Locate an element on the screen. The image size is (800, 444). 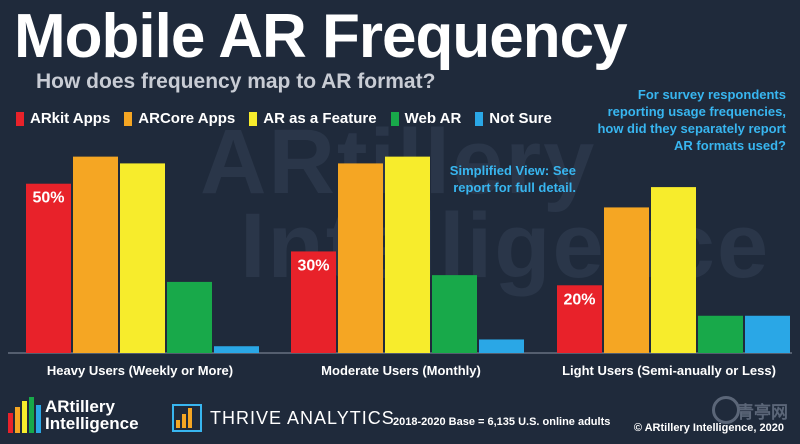
category-label: Heavy Users (Weekly or More) is located at coordinates (140, 370).